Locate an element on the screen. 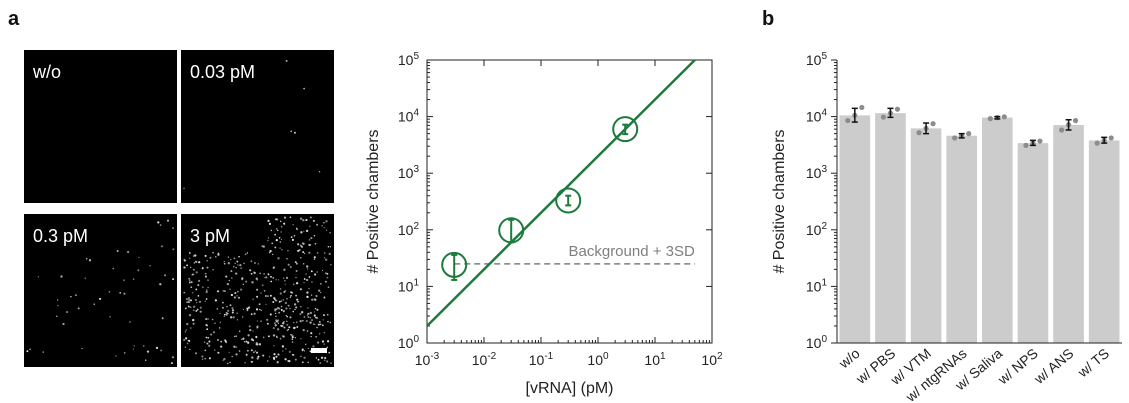 The image size is (1129, 403). background-threshold-label: Background + 3SD is located at coordinates (632, 251).